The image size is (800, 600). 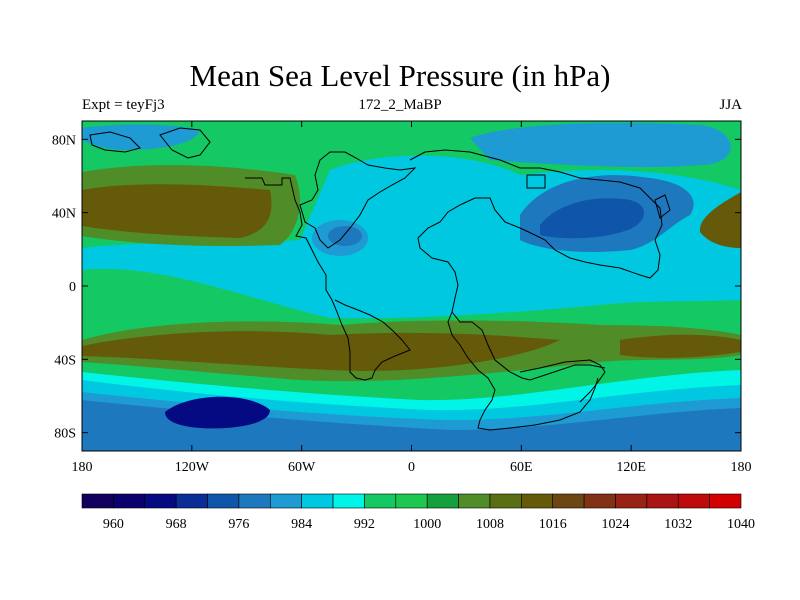 What do you see at coordinates (536, 181) in the screenshot?
I see `coastline-siberia` at bounding box center [536, 181].